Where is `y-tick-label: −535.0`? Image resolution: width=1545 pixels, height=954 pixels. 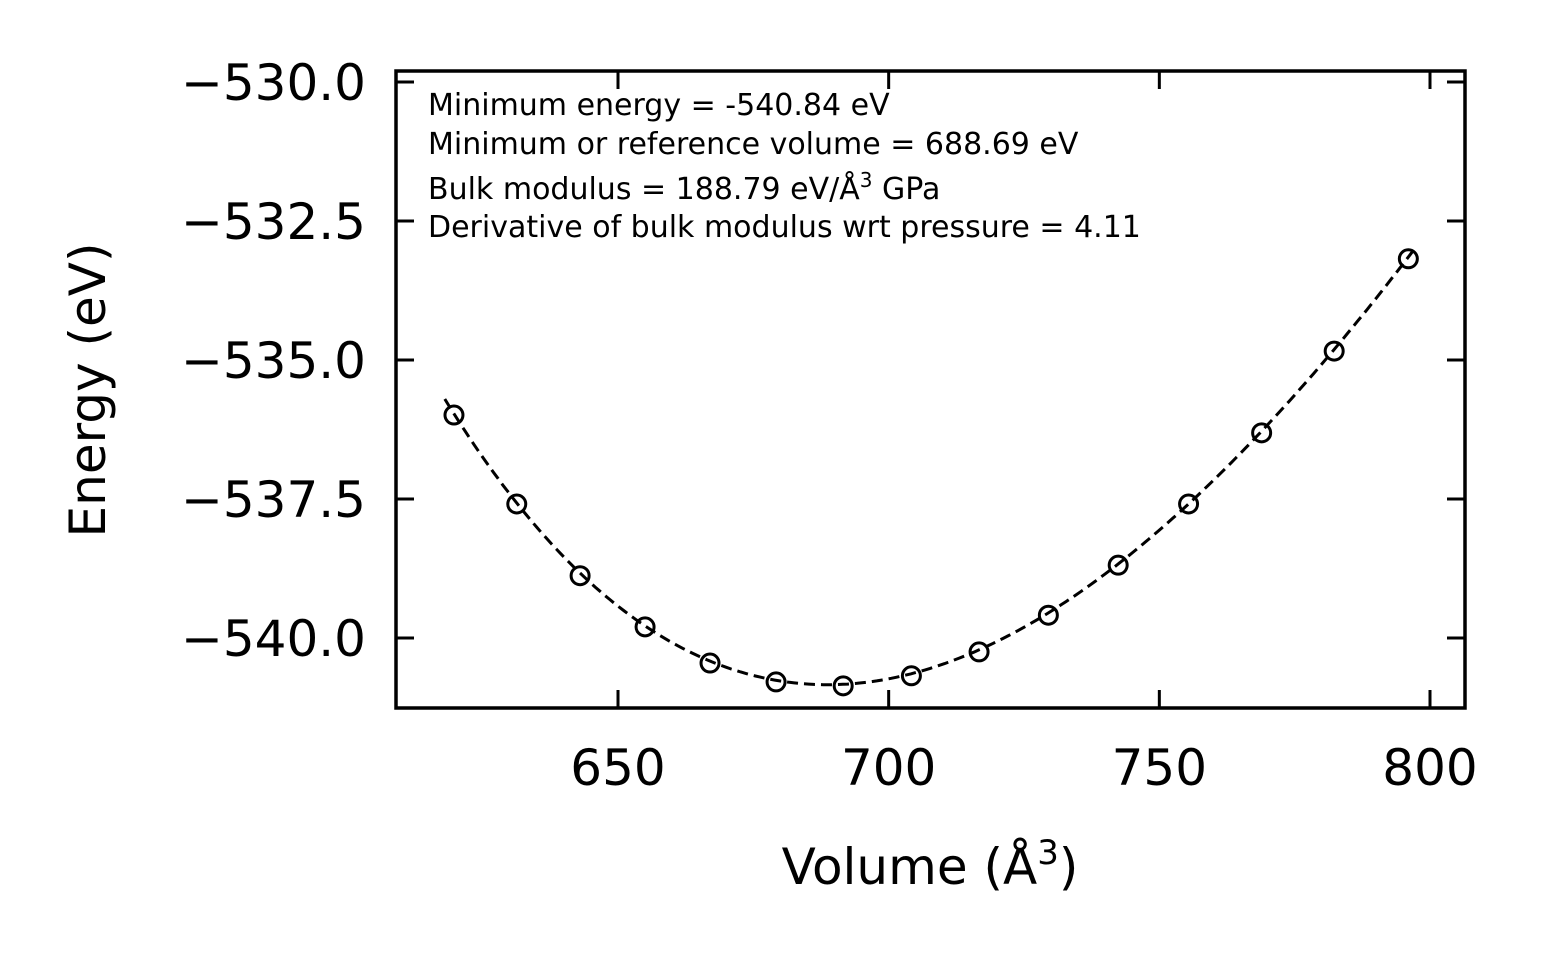
y-tick-label: −535.0 is located at coordinates (273, 361).